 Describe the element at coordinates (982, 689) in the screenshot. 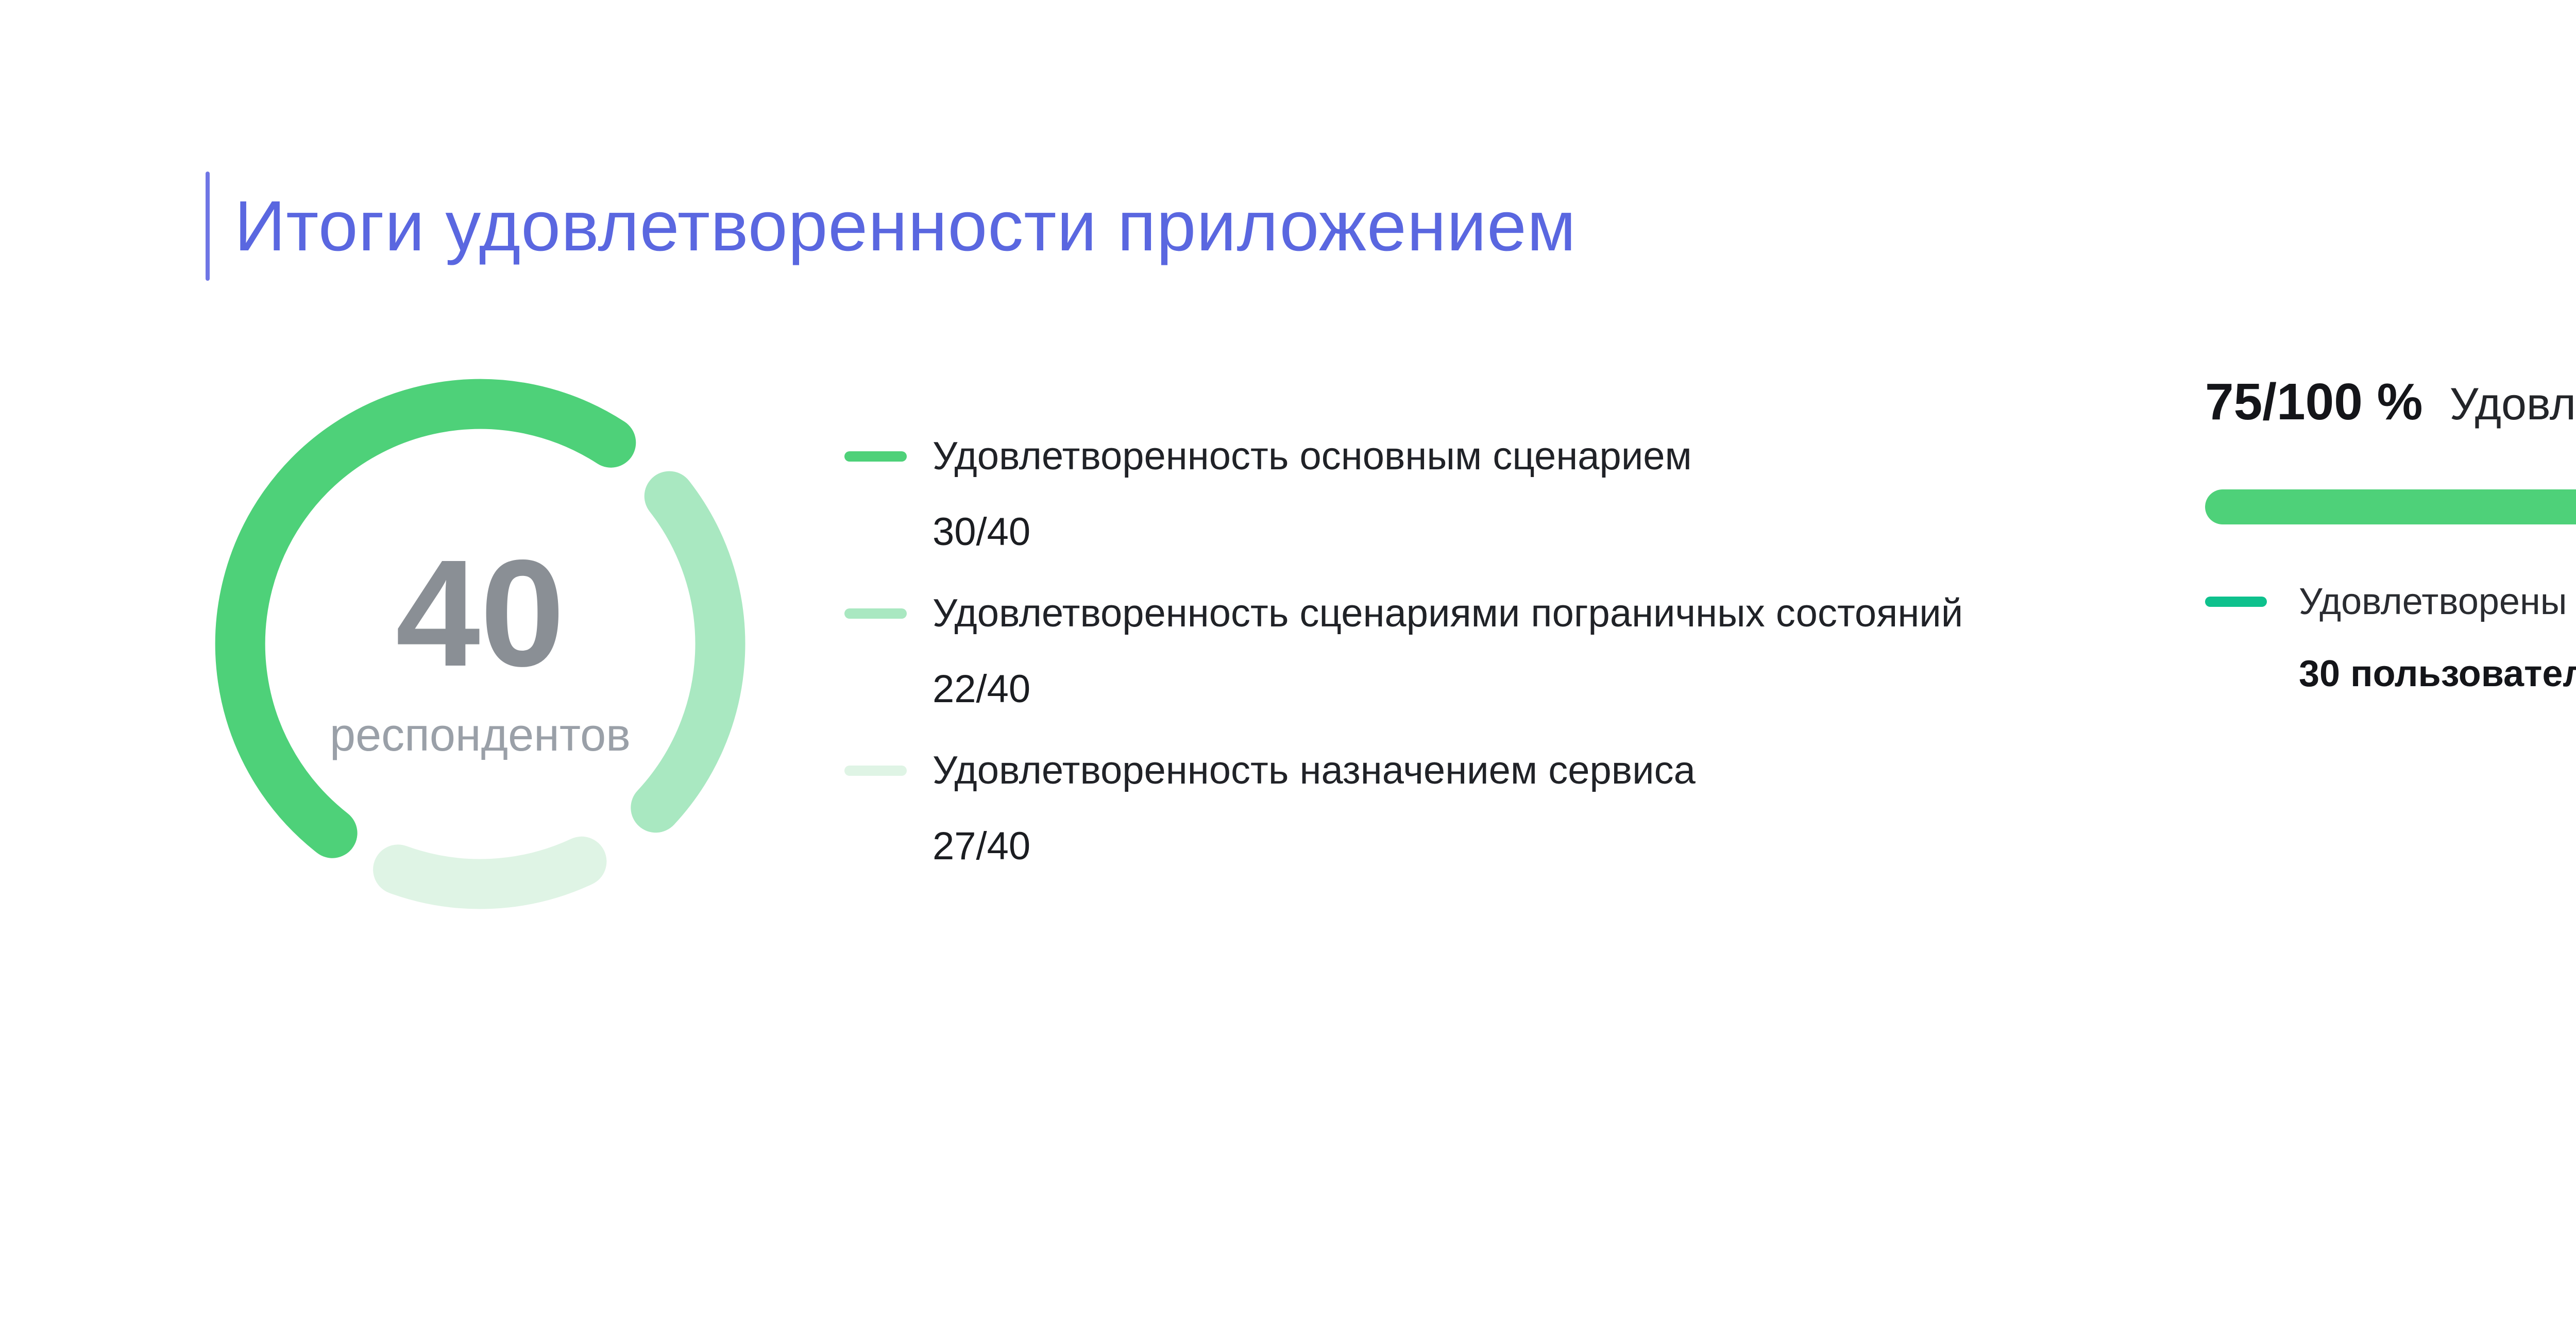

I see `legend-value: 22/40` at that location.